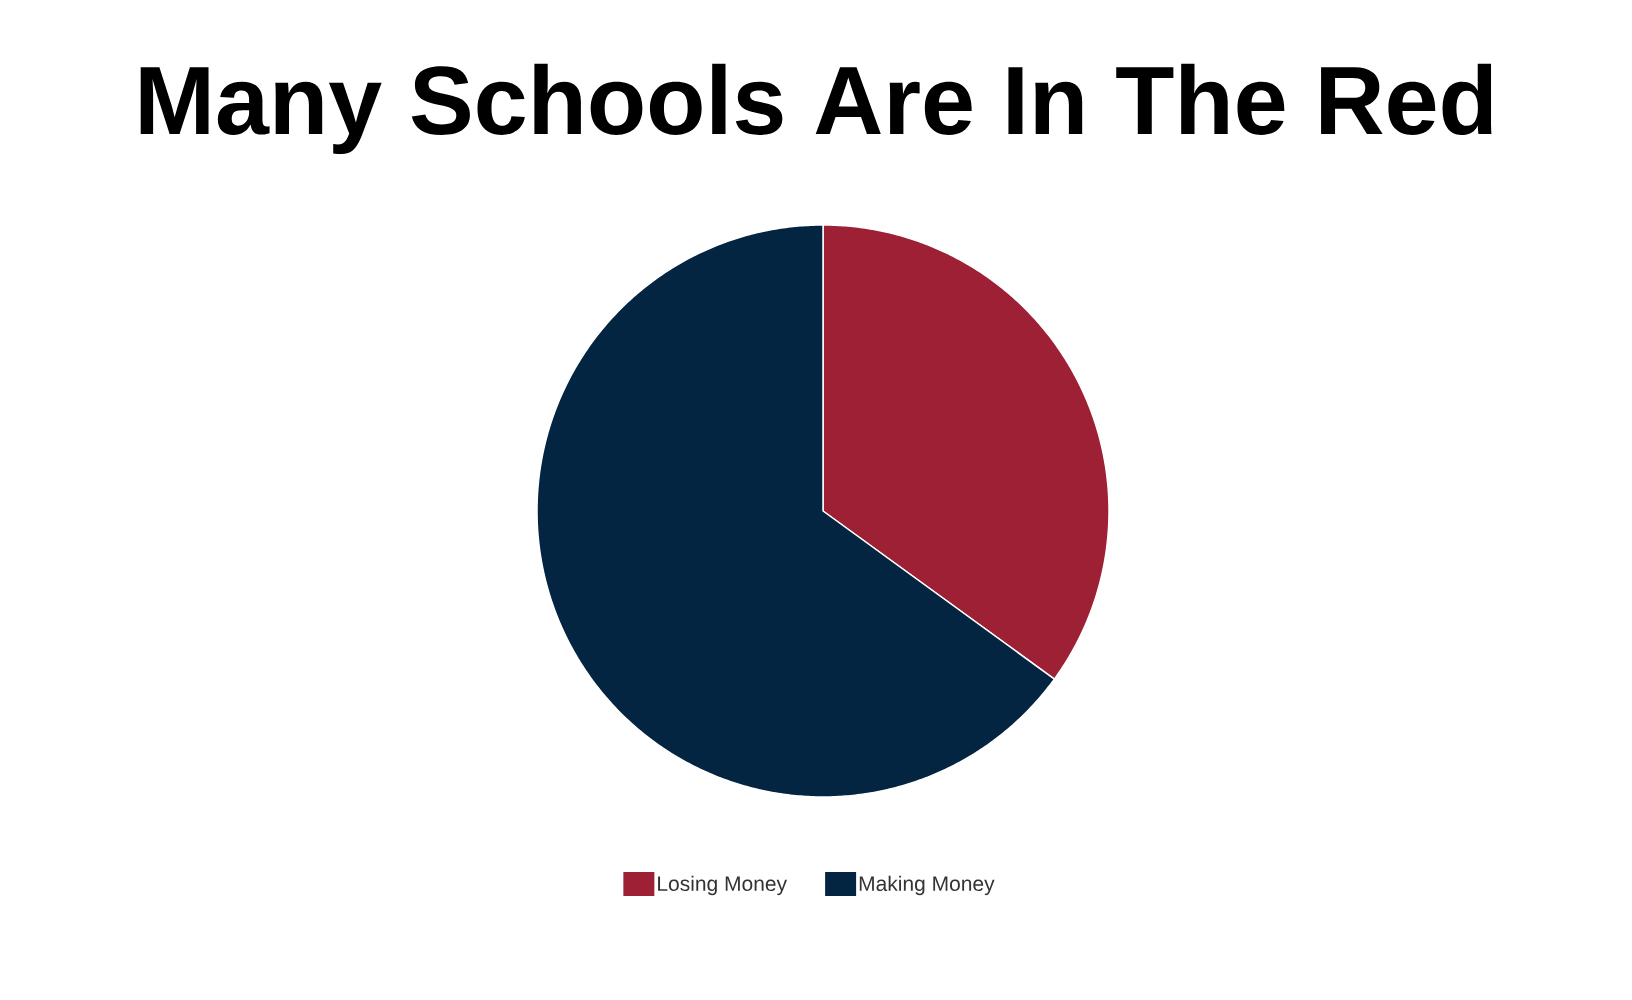 The height and width of the screenshot is (1000, 1632). Describe the element at coordinates (816, 109) in the screenshot. I see `chart-title: Many Schools Are In The Red` at that location.